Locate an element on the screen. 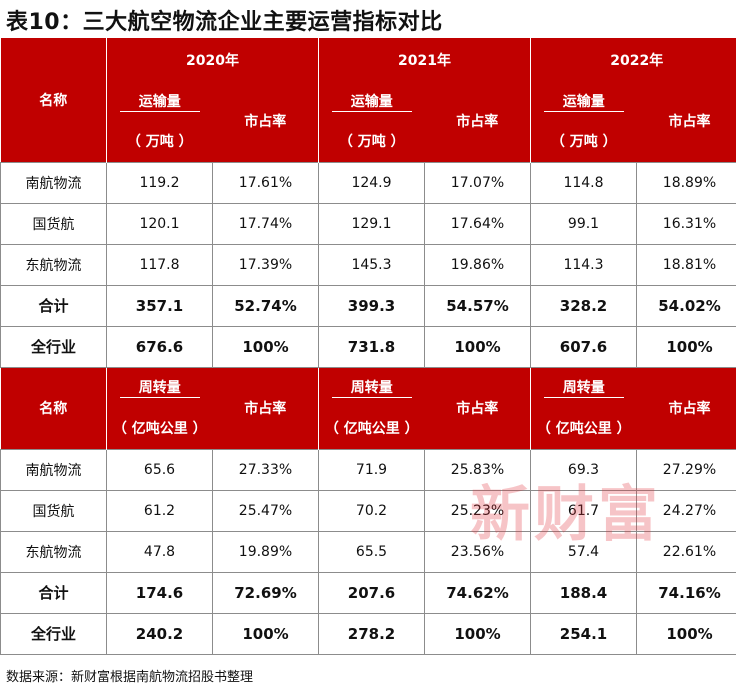  cell: 19.86% is located at coordinates (477, 264).